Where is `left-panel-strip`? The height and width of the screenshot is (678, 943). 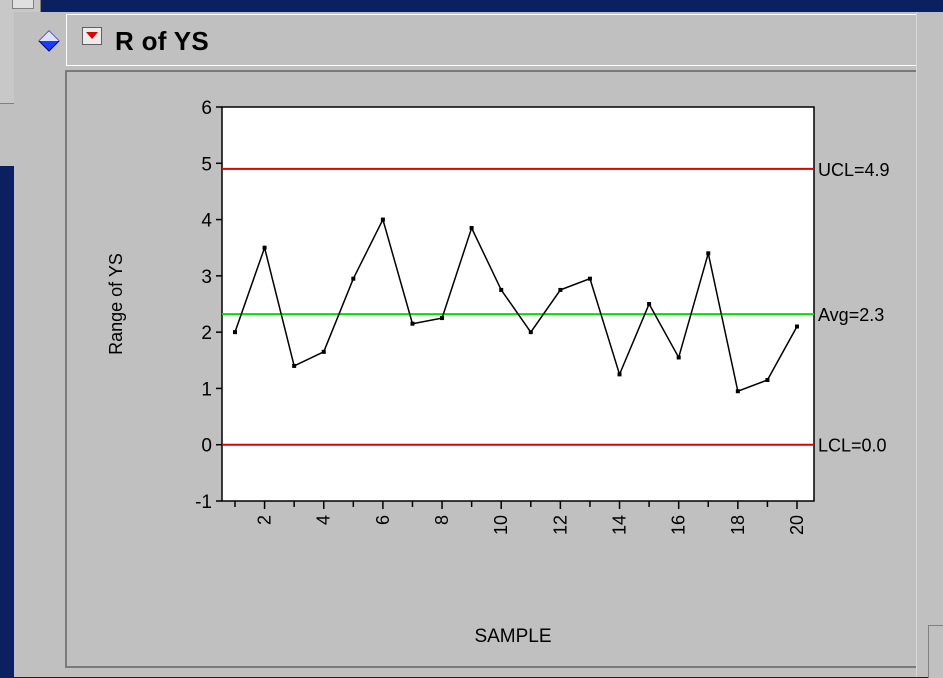
left-panel-strip is located at coordinates (8, 135).